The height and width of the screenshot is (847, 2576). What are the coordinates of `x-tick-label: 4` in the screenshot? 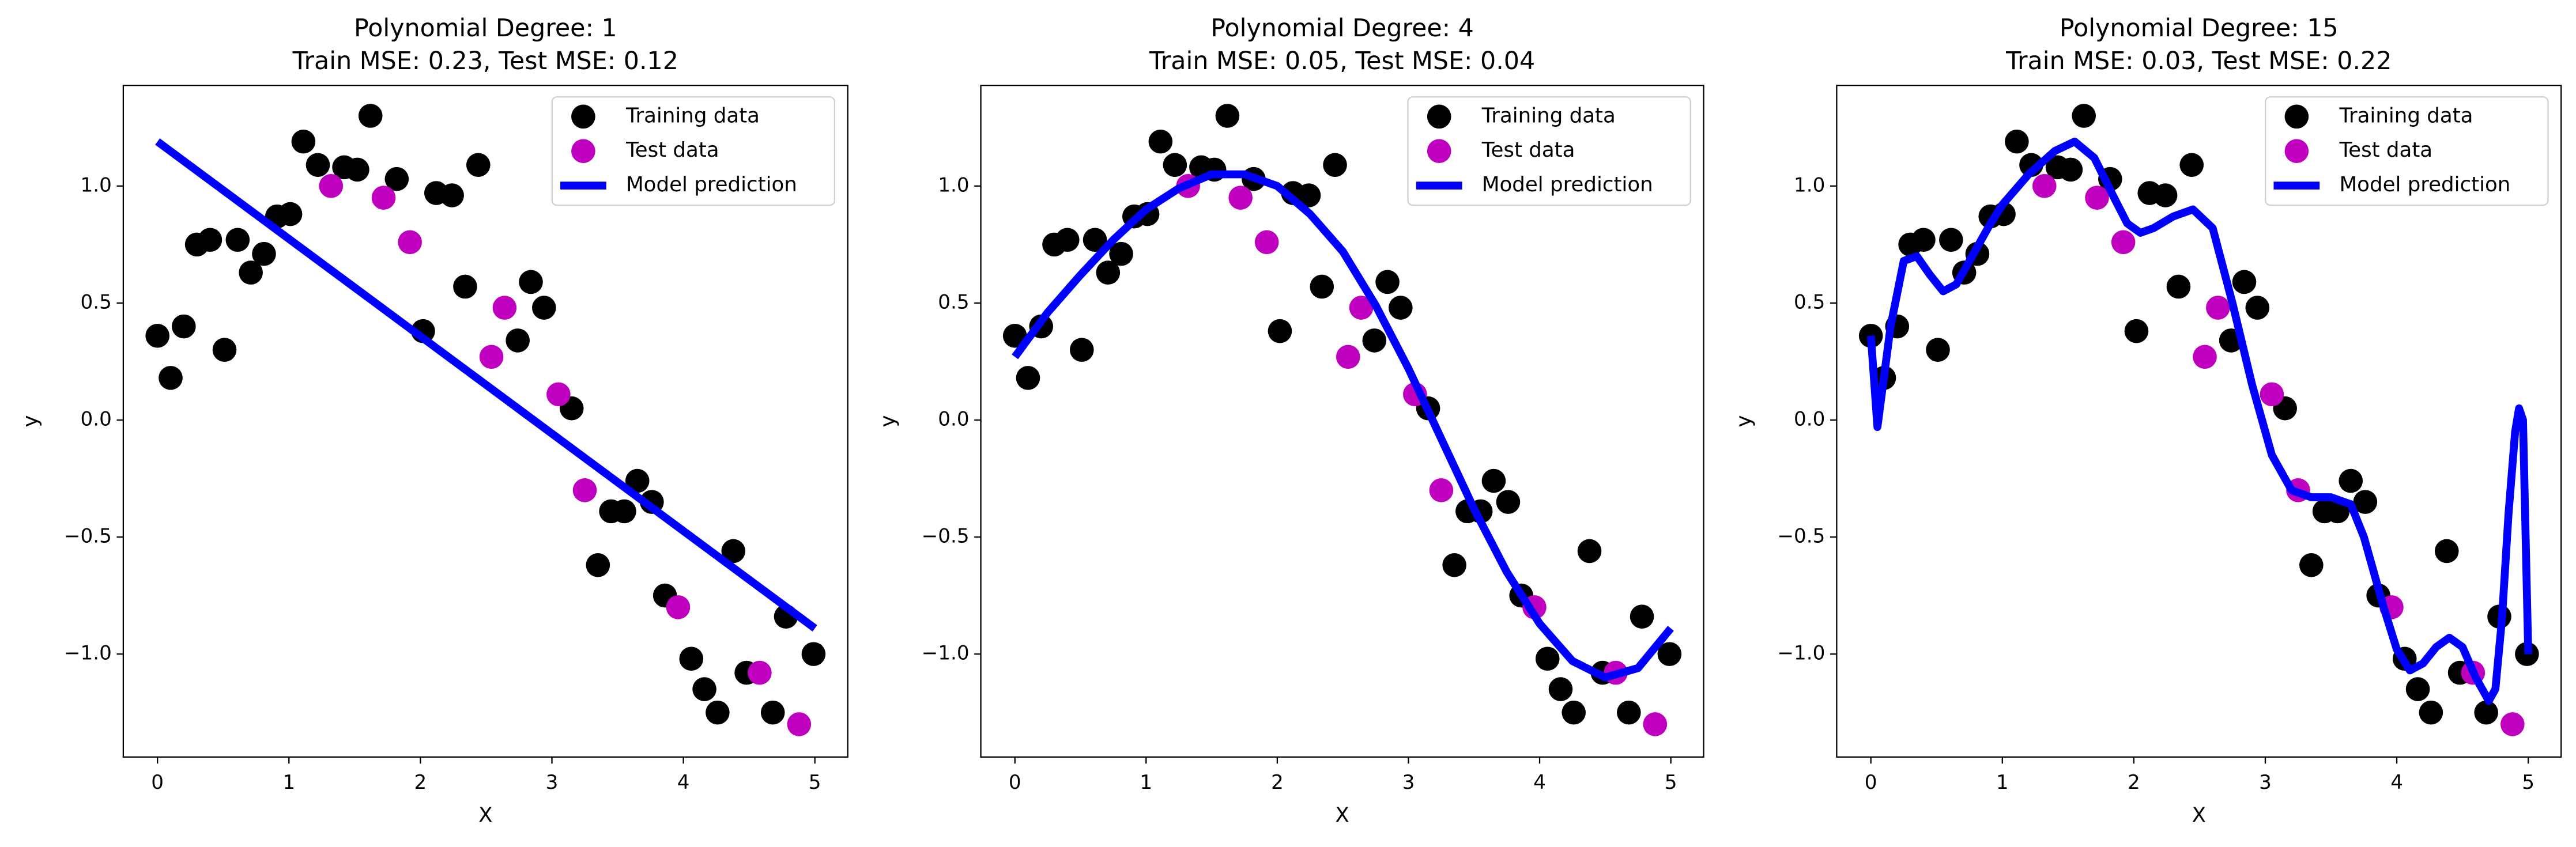 It's located at (1539, 782).